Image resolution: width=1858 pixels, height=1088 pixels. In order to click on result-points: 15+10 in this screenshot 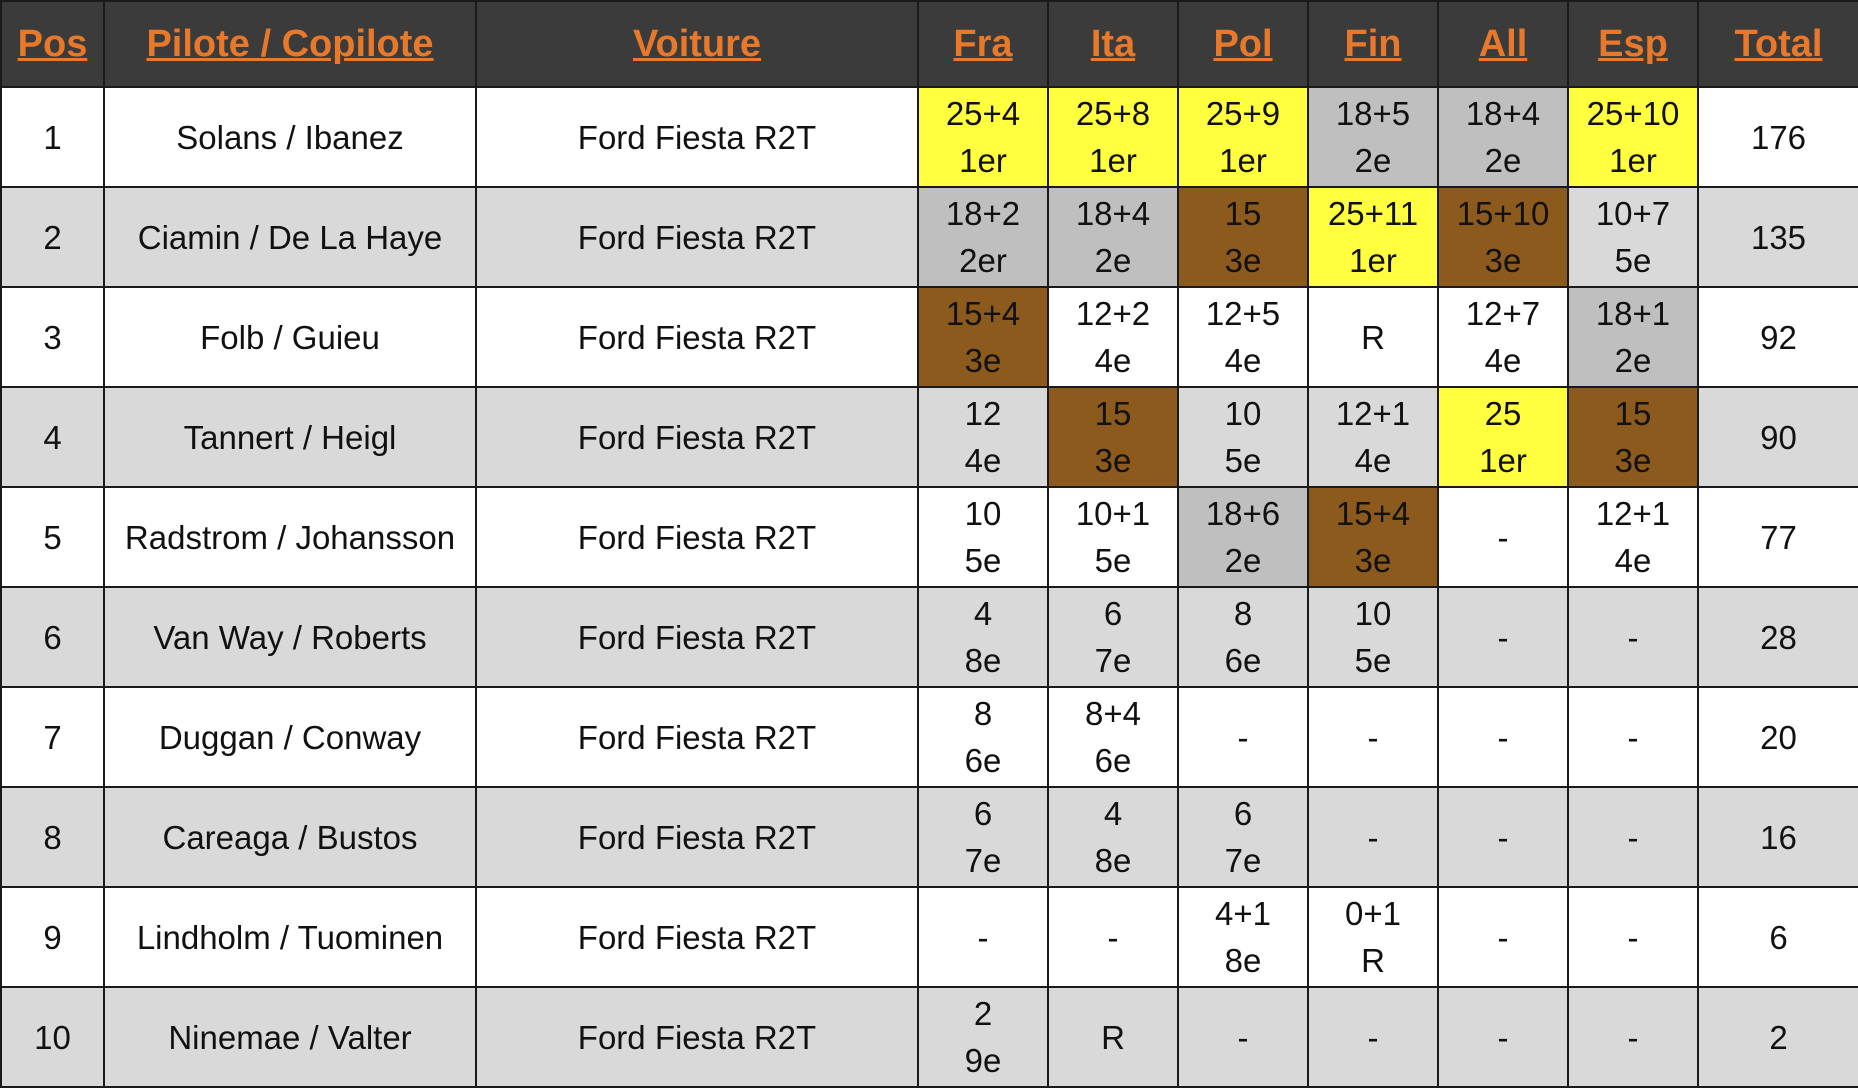, I will do `click(1503, 213)`.